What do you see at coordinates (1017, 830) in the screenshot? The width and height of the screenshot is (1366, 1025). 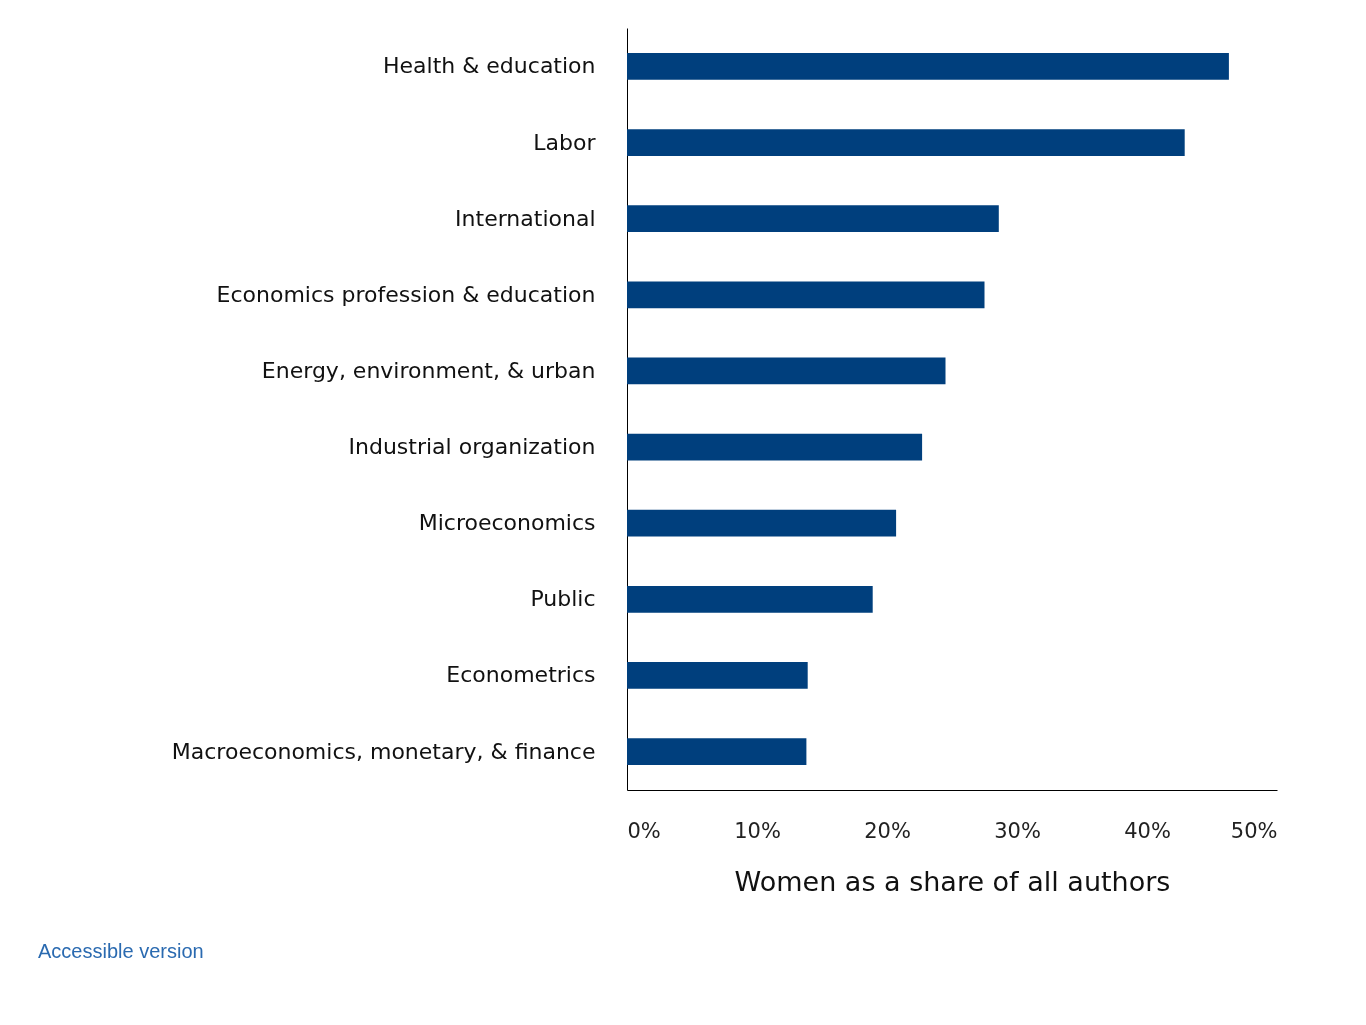 I see `x-tick-label: 30%` at bounding box center [1017, 830].